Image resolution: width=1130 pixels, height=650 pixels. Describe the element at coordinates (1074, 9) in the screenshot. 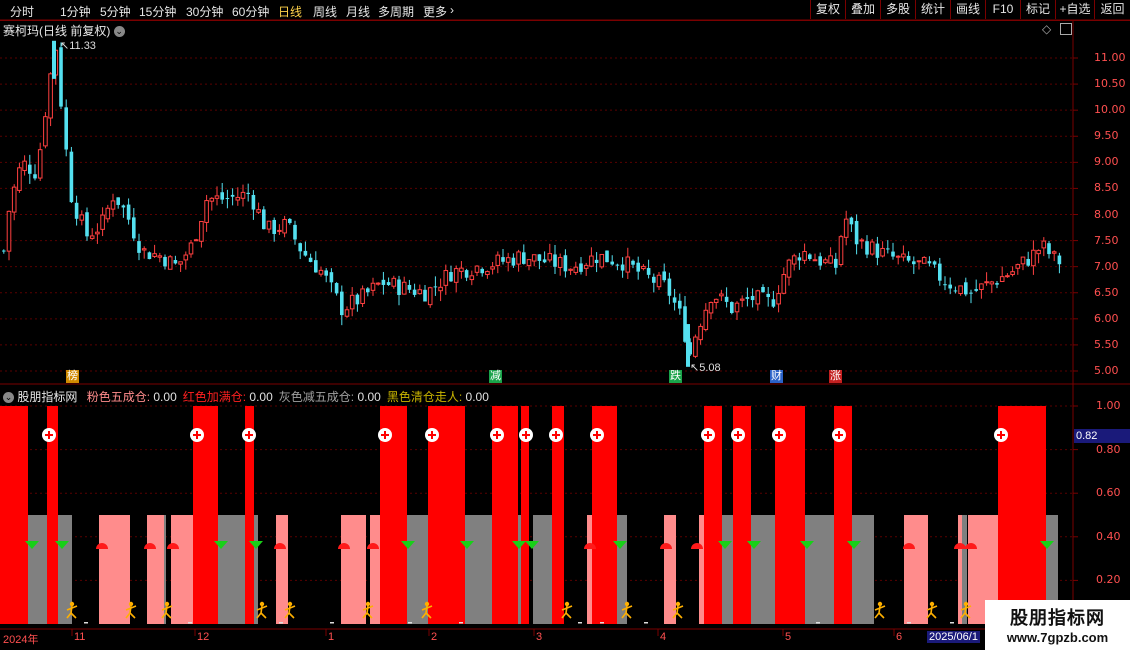

I see `add-watchlist-button: +自选` at that location.